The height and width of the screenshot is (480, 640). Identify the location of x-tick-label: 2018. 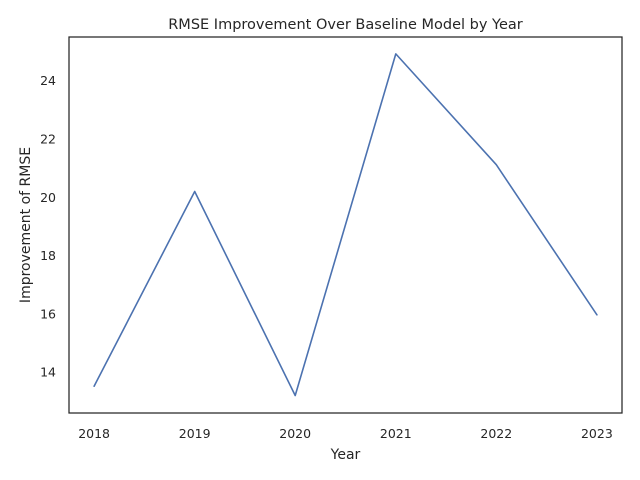
(94, 433).